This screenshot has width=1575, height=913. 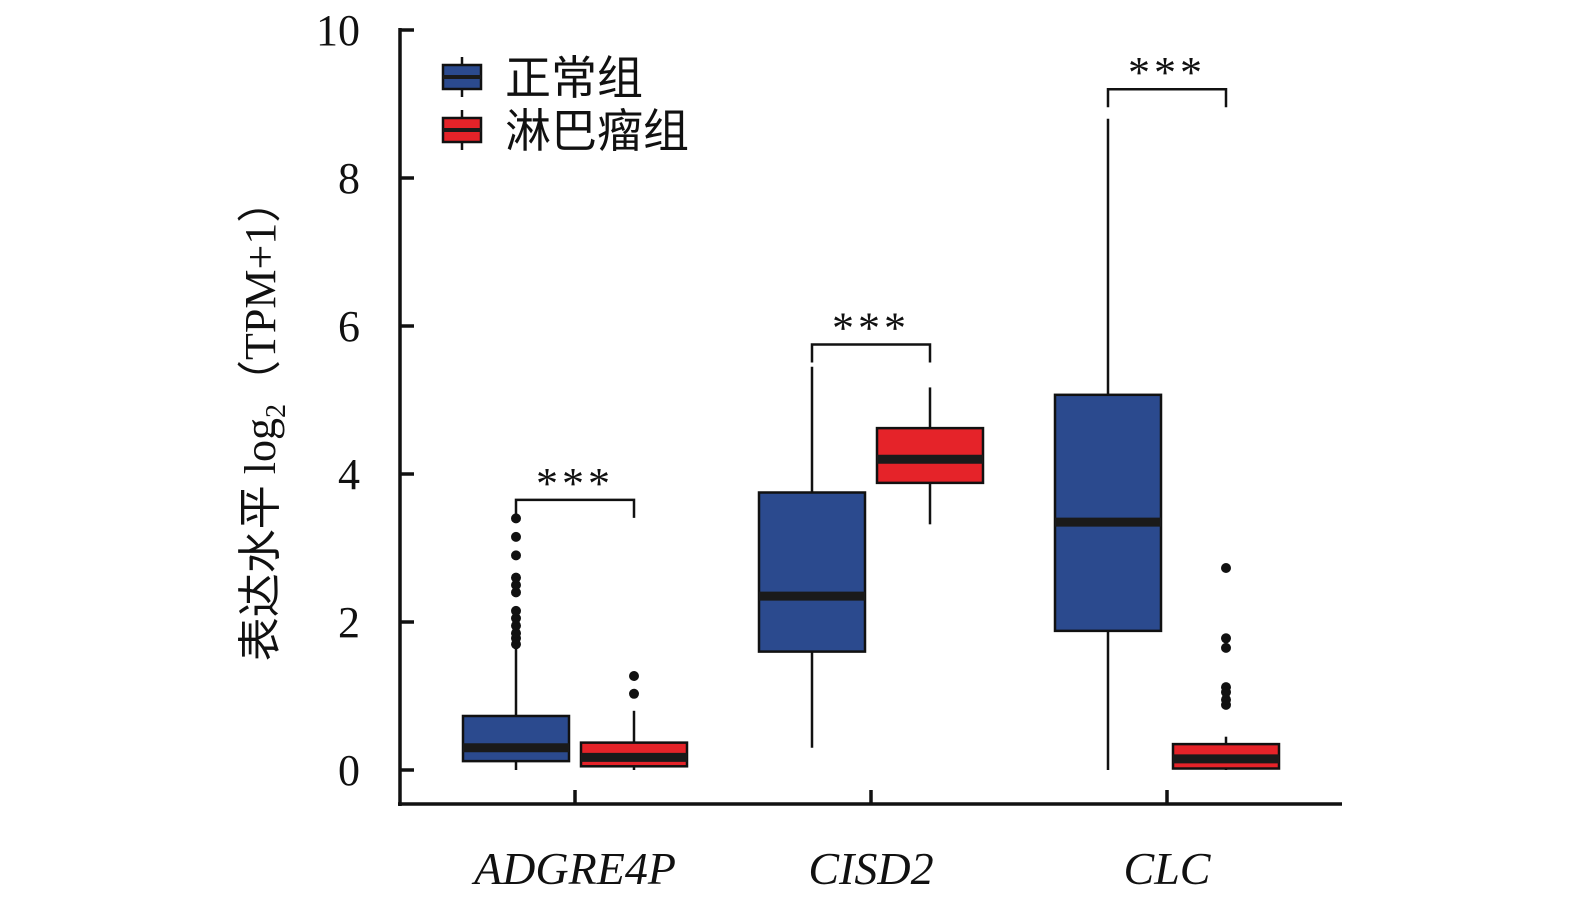 What do you see at coordinates (597, 131) in the screenshot?
I see `legend-label: 淋巴瘤组` at bounding box center [597, 131].